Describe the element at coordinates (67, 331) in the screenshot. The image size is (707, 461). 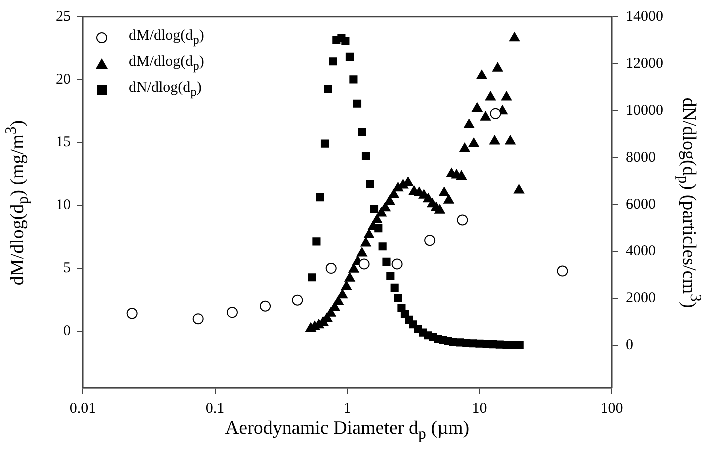
I see `y-tick-label: 0` at that location.